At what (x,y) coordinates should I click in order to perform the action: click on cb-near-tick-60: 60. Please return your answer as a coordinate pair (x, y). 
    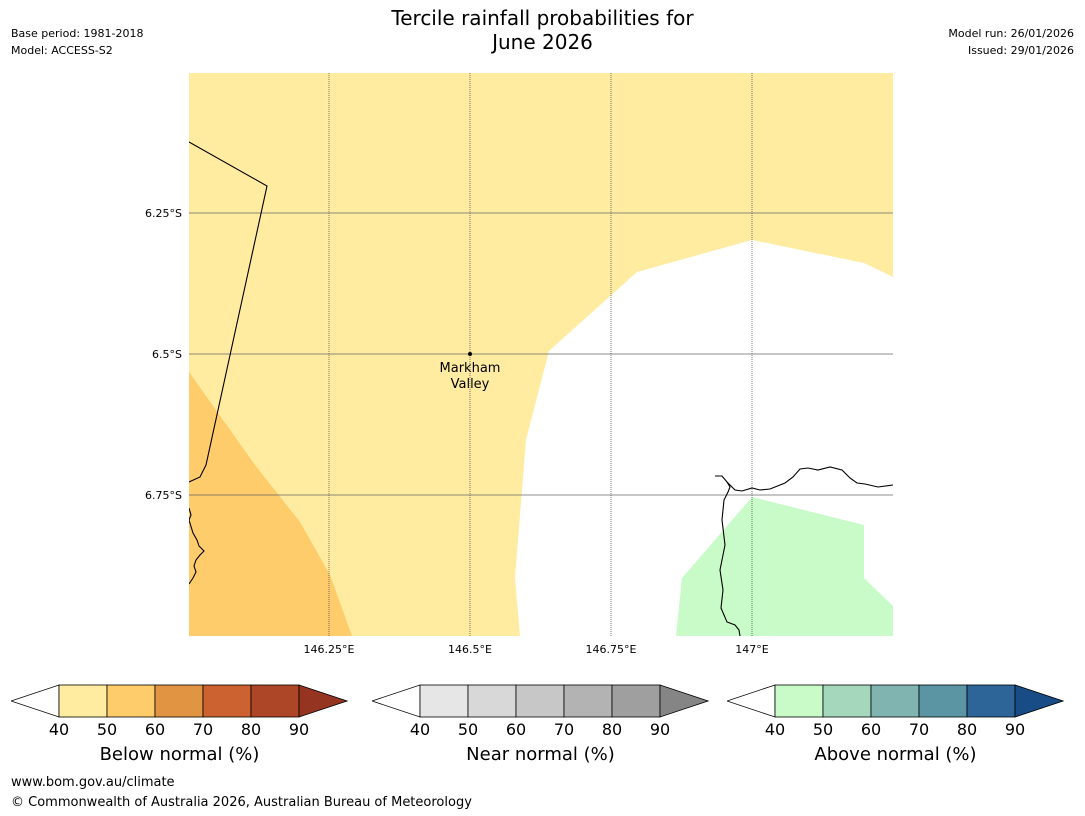
    Looking at the image, I should click on (516, 729).